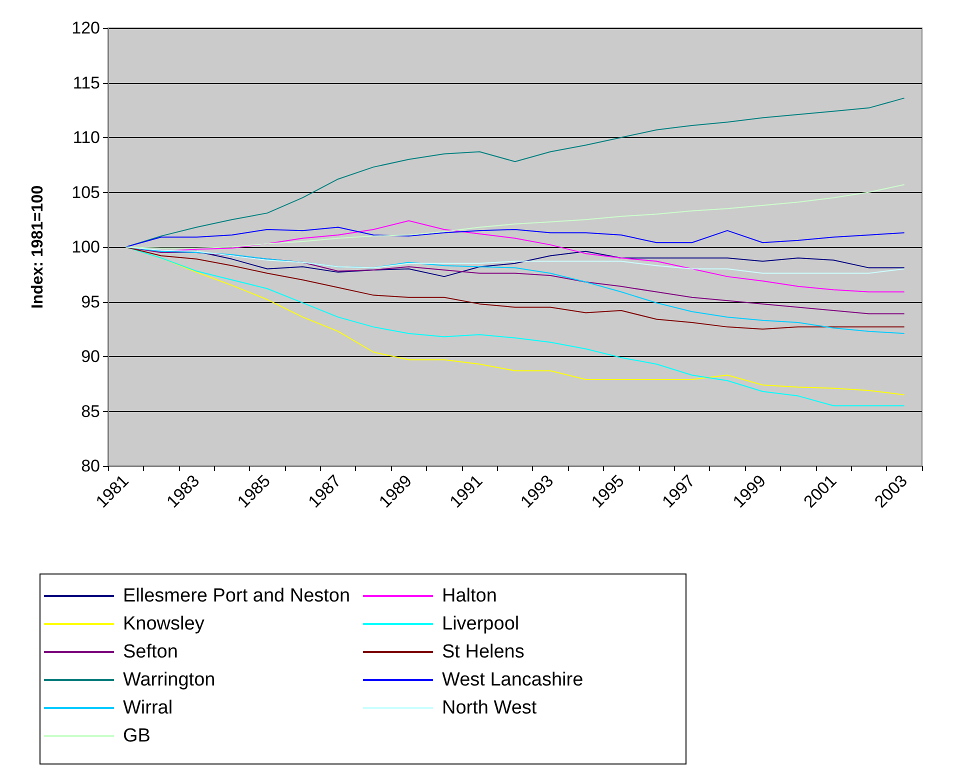 The width and height of the screenshot is (972, 774). I want to click on y-tick-label: 85, so click(90, 411).